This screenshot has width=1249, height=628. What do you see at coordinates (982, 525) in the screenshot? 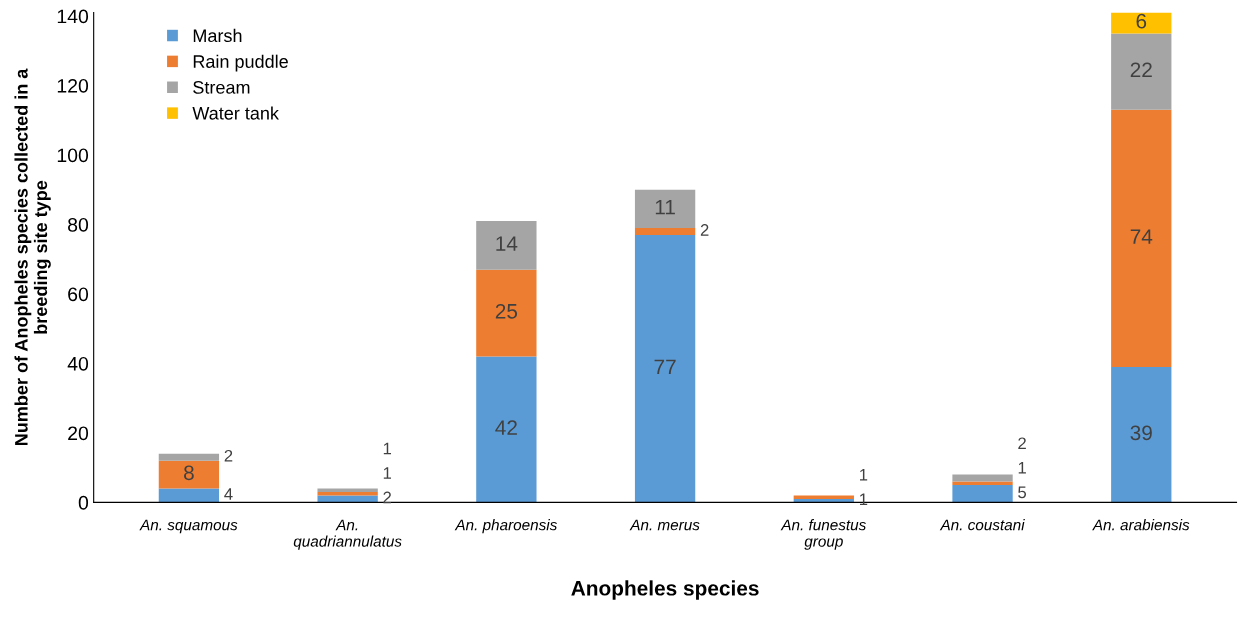
I see `x-tick-label: An. coustani` at bounding box center [982, 525].